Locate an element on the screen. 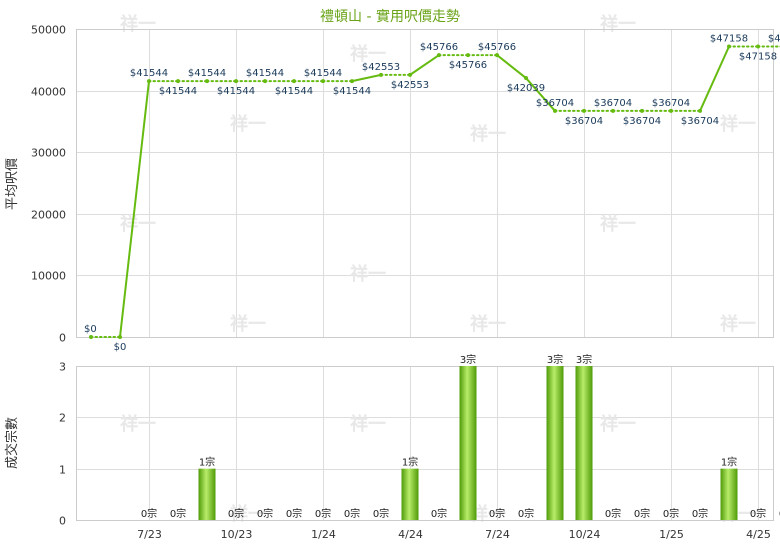 The height and width of the screenshot is (550, 780). x-tick-label: 1/25 is located at coordinates (671, 534).